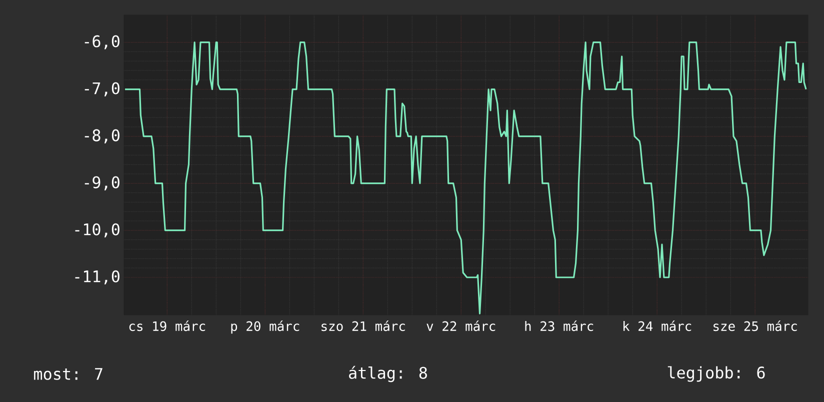 The image size is (824, 402). Describe the element at coordinates (363, 326) in the screenshot. I see `x-tick-label: szo 21 márc` at that location.